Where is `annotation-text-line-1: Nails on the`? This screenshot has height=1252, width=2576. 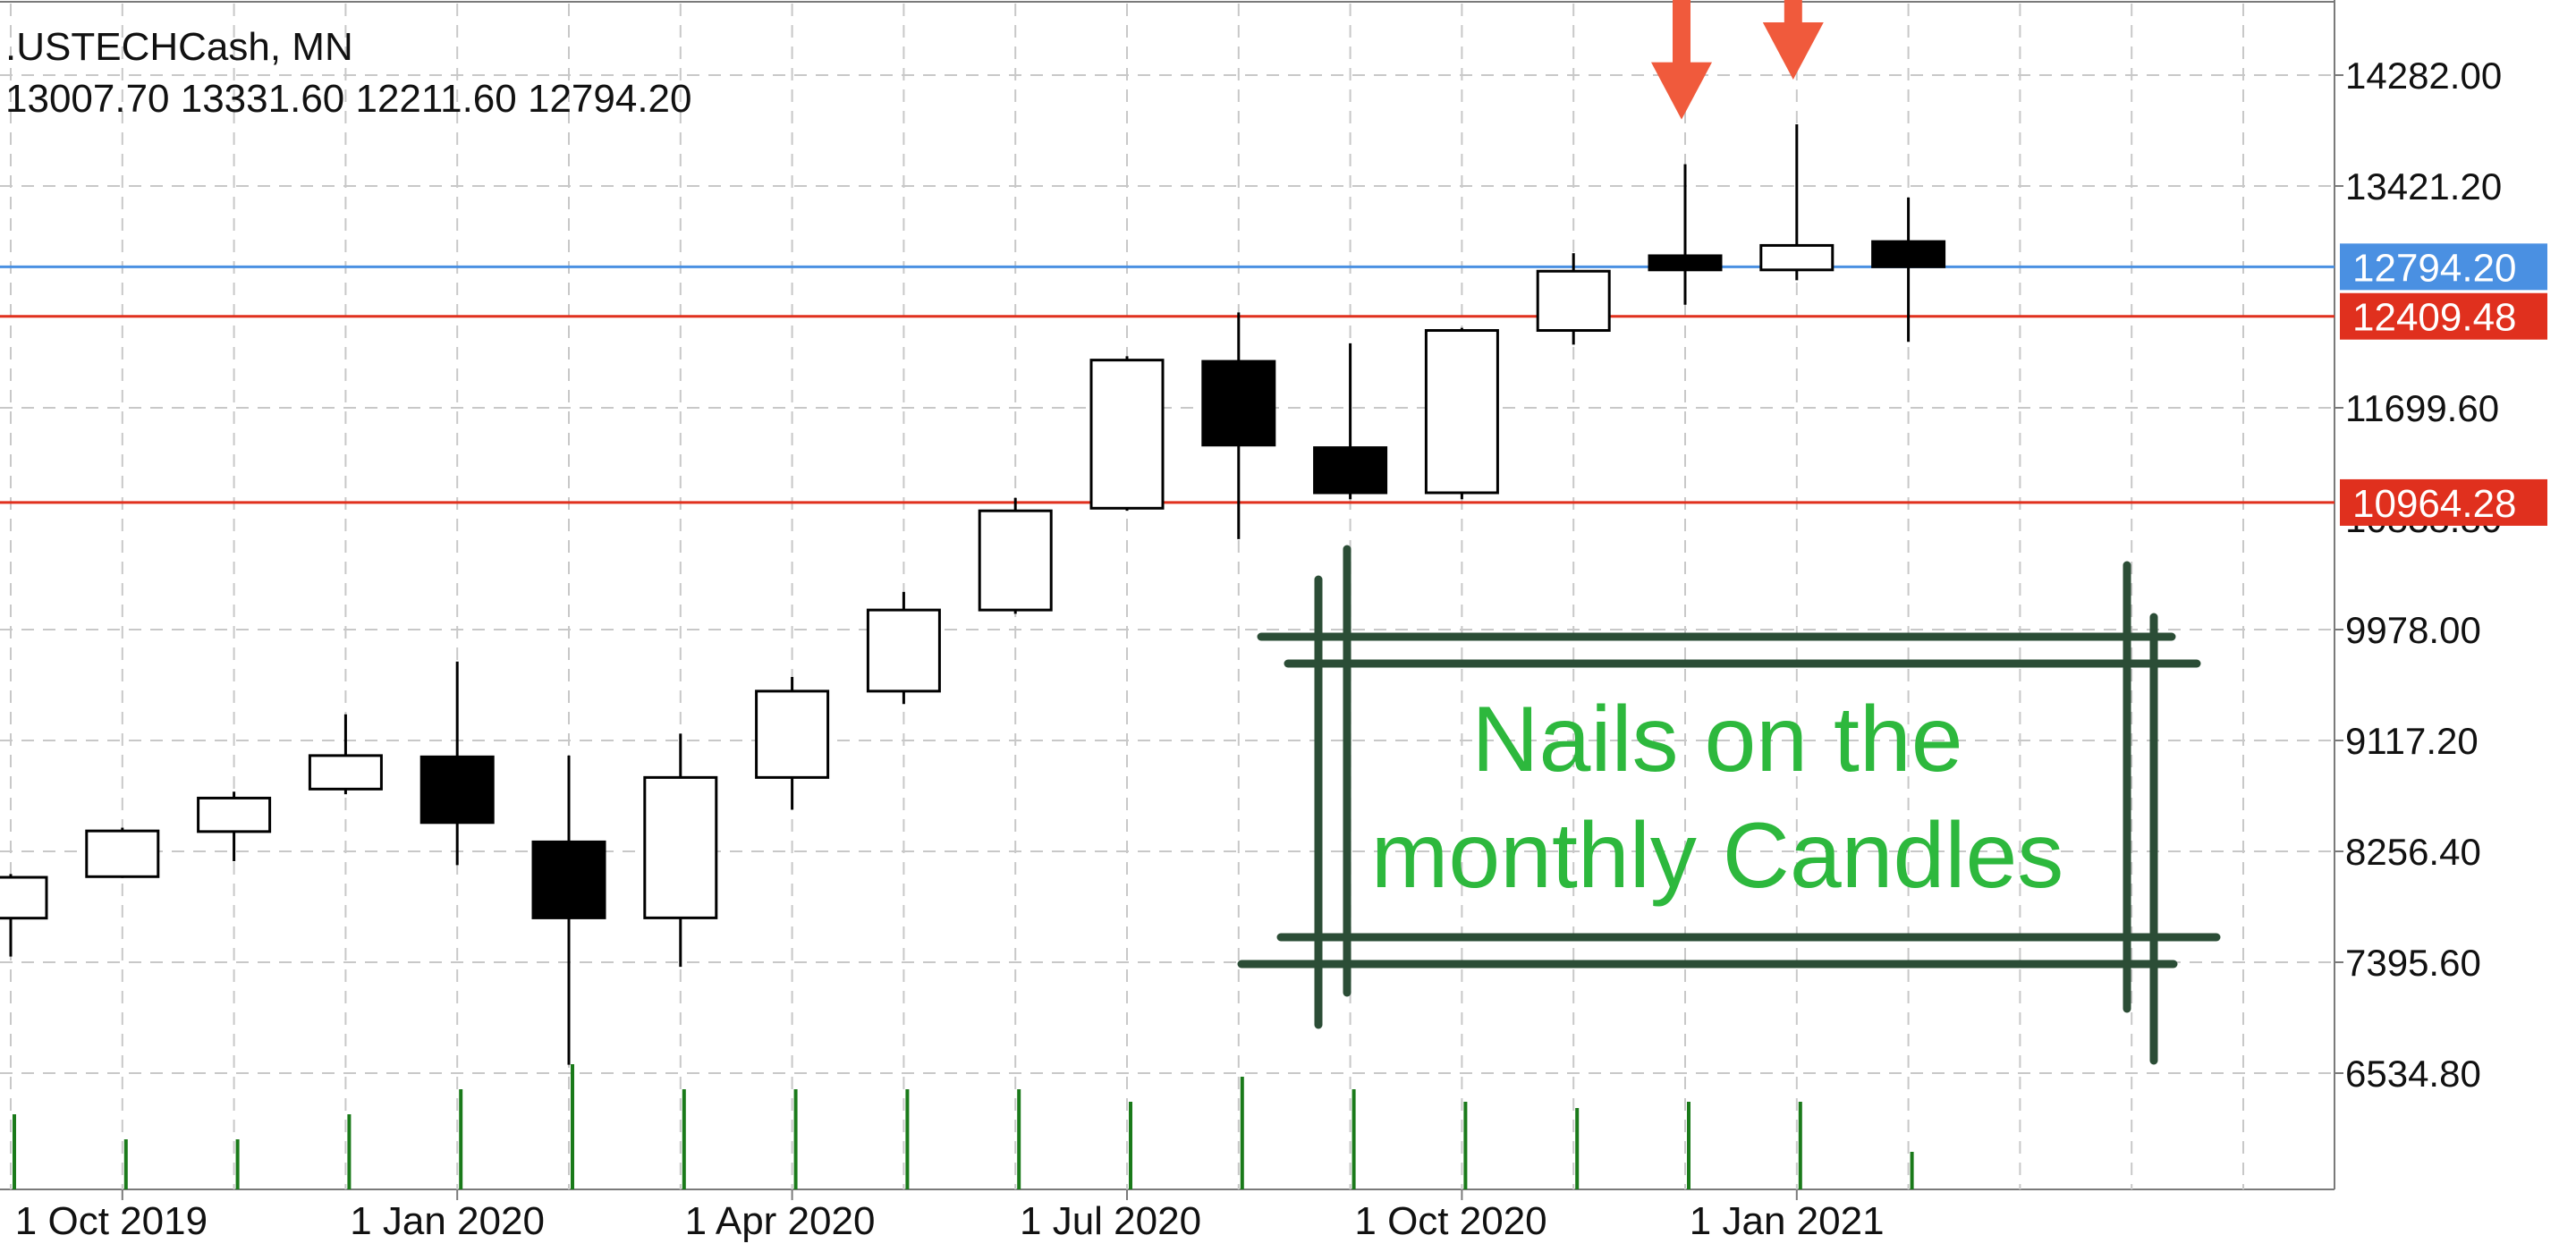
annotation-text-line-1: Nails on the is located at coordinates (1716, 739).